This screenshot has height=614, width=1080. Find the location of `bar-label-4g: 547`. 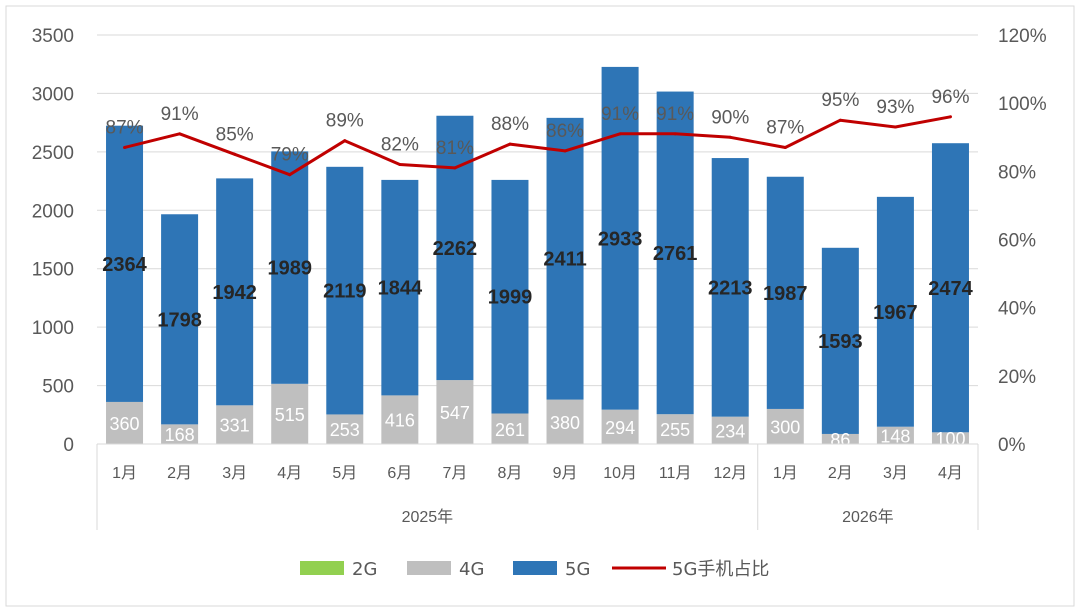

bar-label-4g: 547 is located at coordinates (455, 413).